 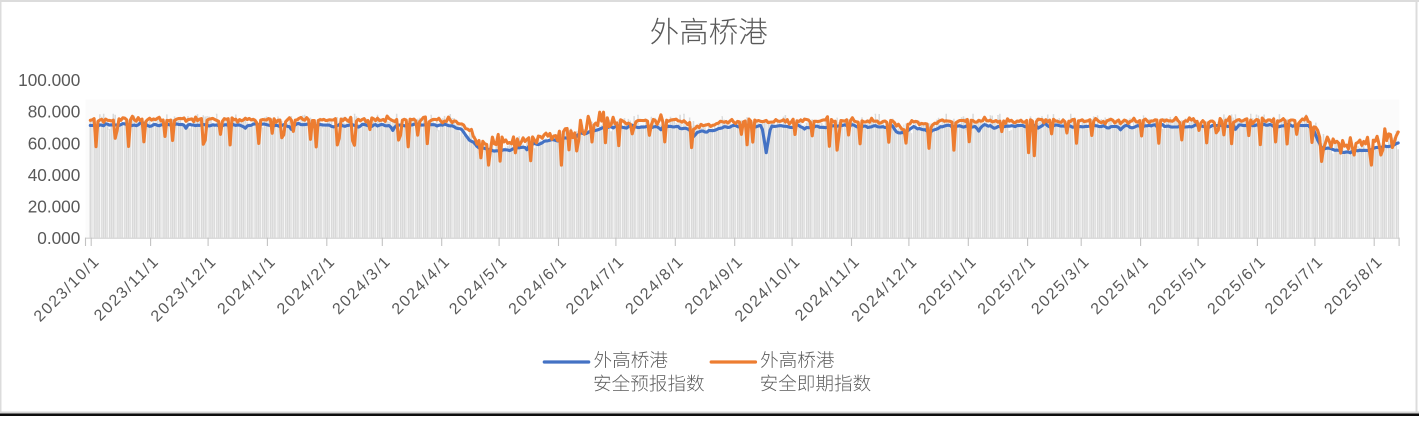 What do you see at coordinates (49, 80) in the screenshot?
I see `svg-text: 100.000` at bounding box center [49, 80].